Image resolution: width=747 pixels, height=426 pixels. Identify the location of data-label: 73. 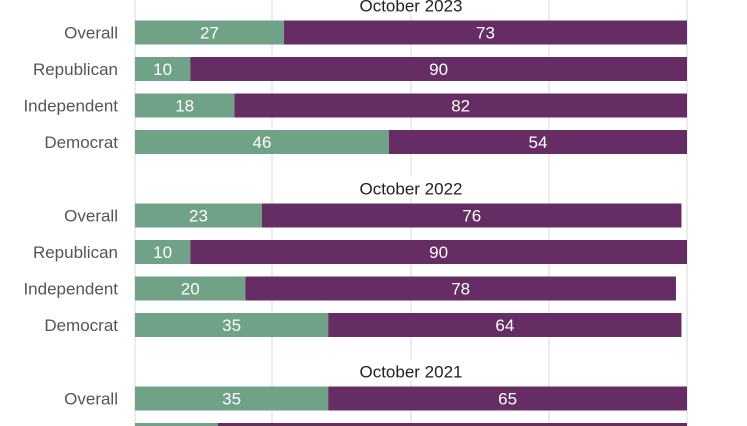
(485, 33).